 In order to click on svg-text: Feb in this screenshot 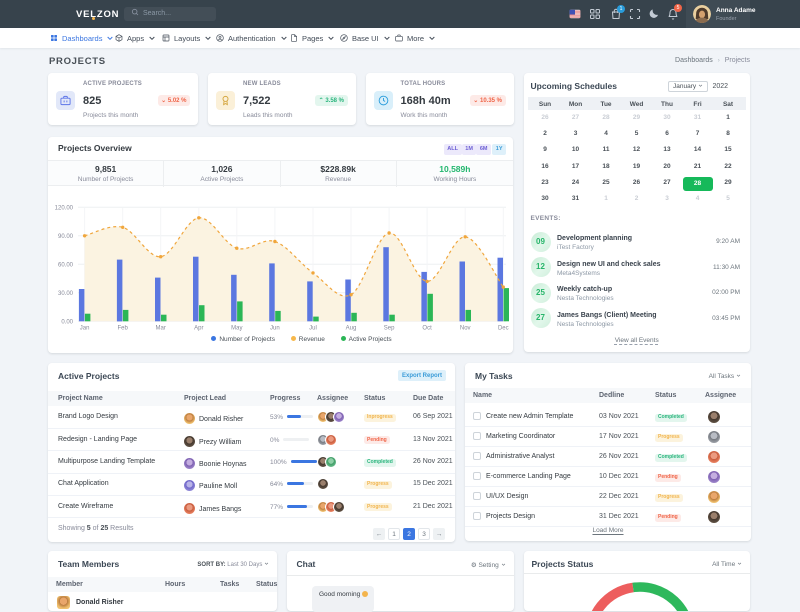, I will do `click(123, 329)`.